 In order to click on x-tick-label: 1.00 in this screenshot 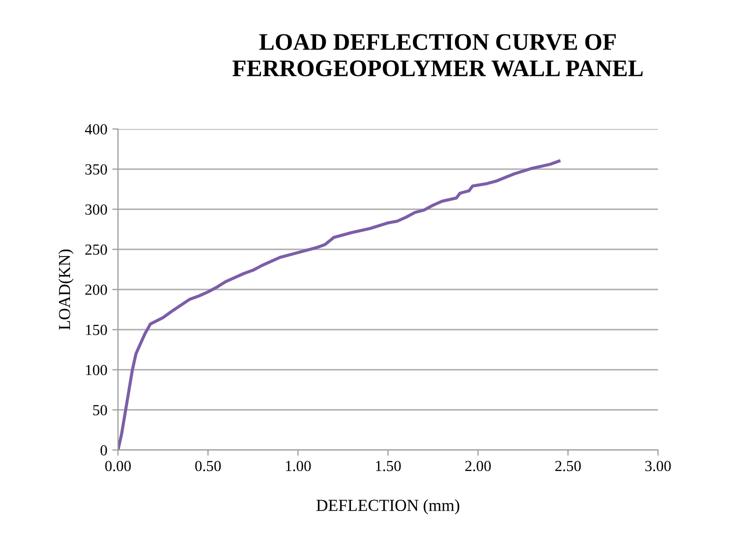, I will do `click(298, 466)`.